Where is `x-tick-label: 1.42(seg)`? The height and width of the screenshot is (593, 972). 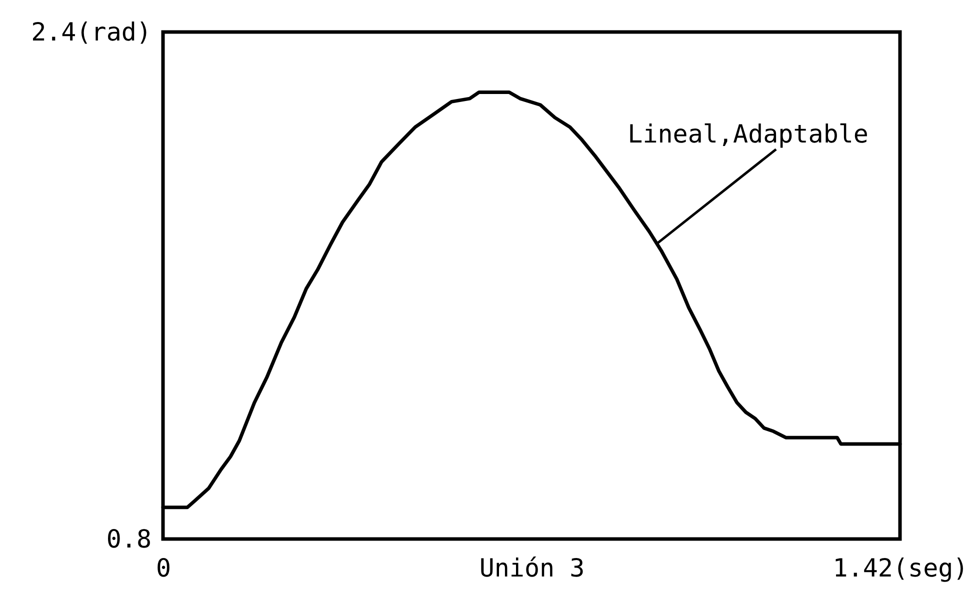
x-tick-label: 1.42(seg) is located at coordinates (900, 568).